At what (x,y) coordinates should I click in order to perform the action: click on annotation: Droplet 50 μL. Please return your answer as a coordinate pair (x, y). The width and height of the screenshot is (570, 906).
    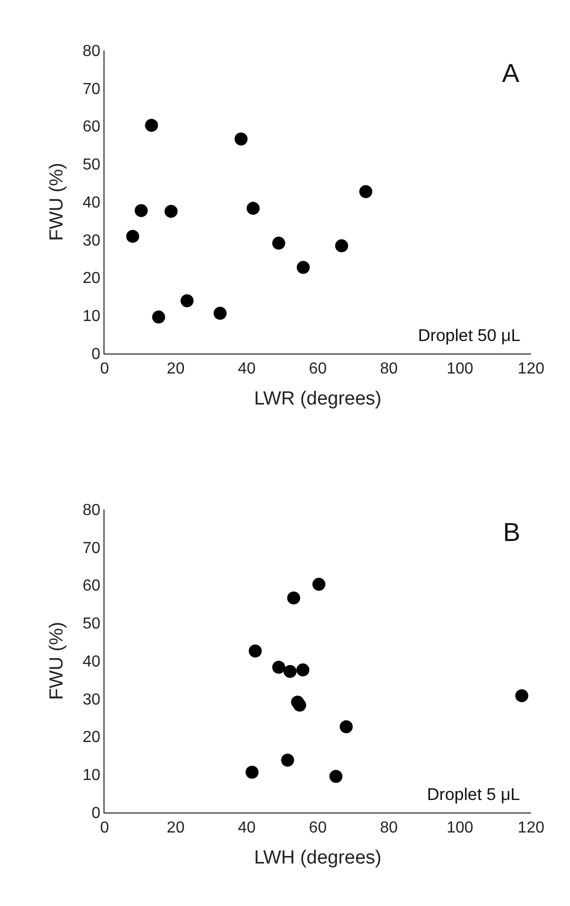
    Looking at the image, I should click on (469, 335).